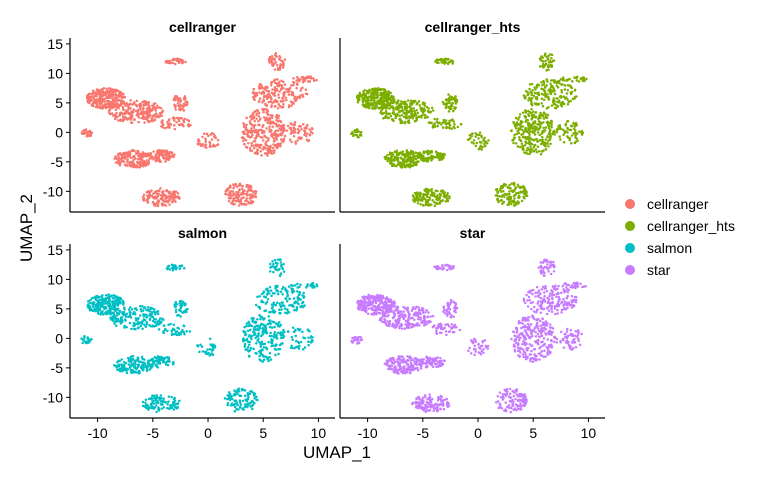  What do you see at coordinates (55, 73) in the screenshot?
I see `y-tick-label: 10` at bounding box center [55, 73].